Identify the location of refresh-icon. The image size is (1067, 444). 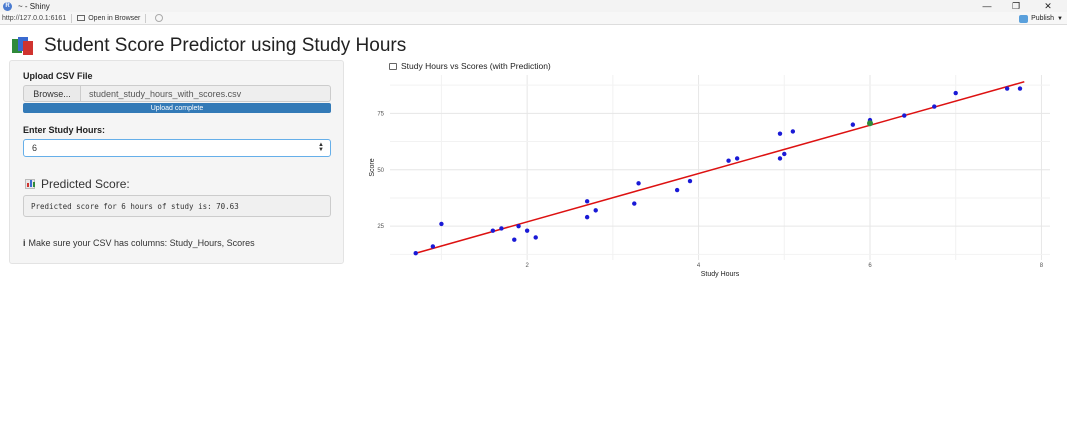
(159, 18).